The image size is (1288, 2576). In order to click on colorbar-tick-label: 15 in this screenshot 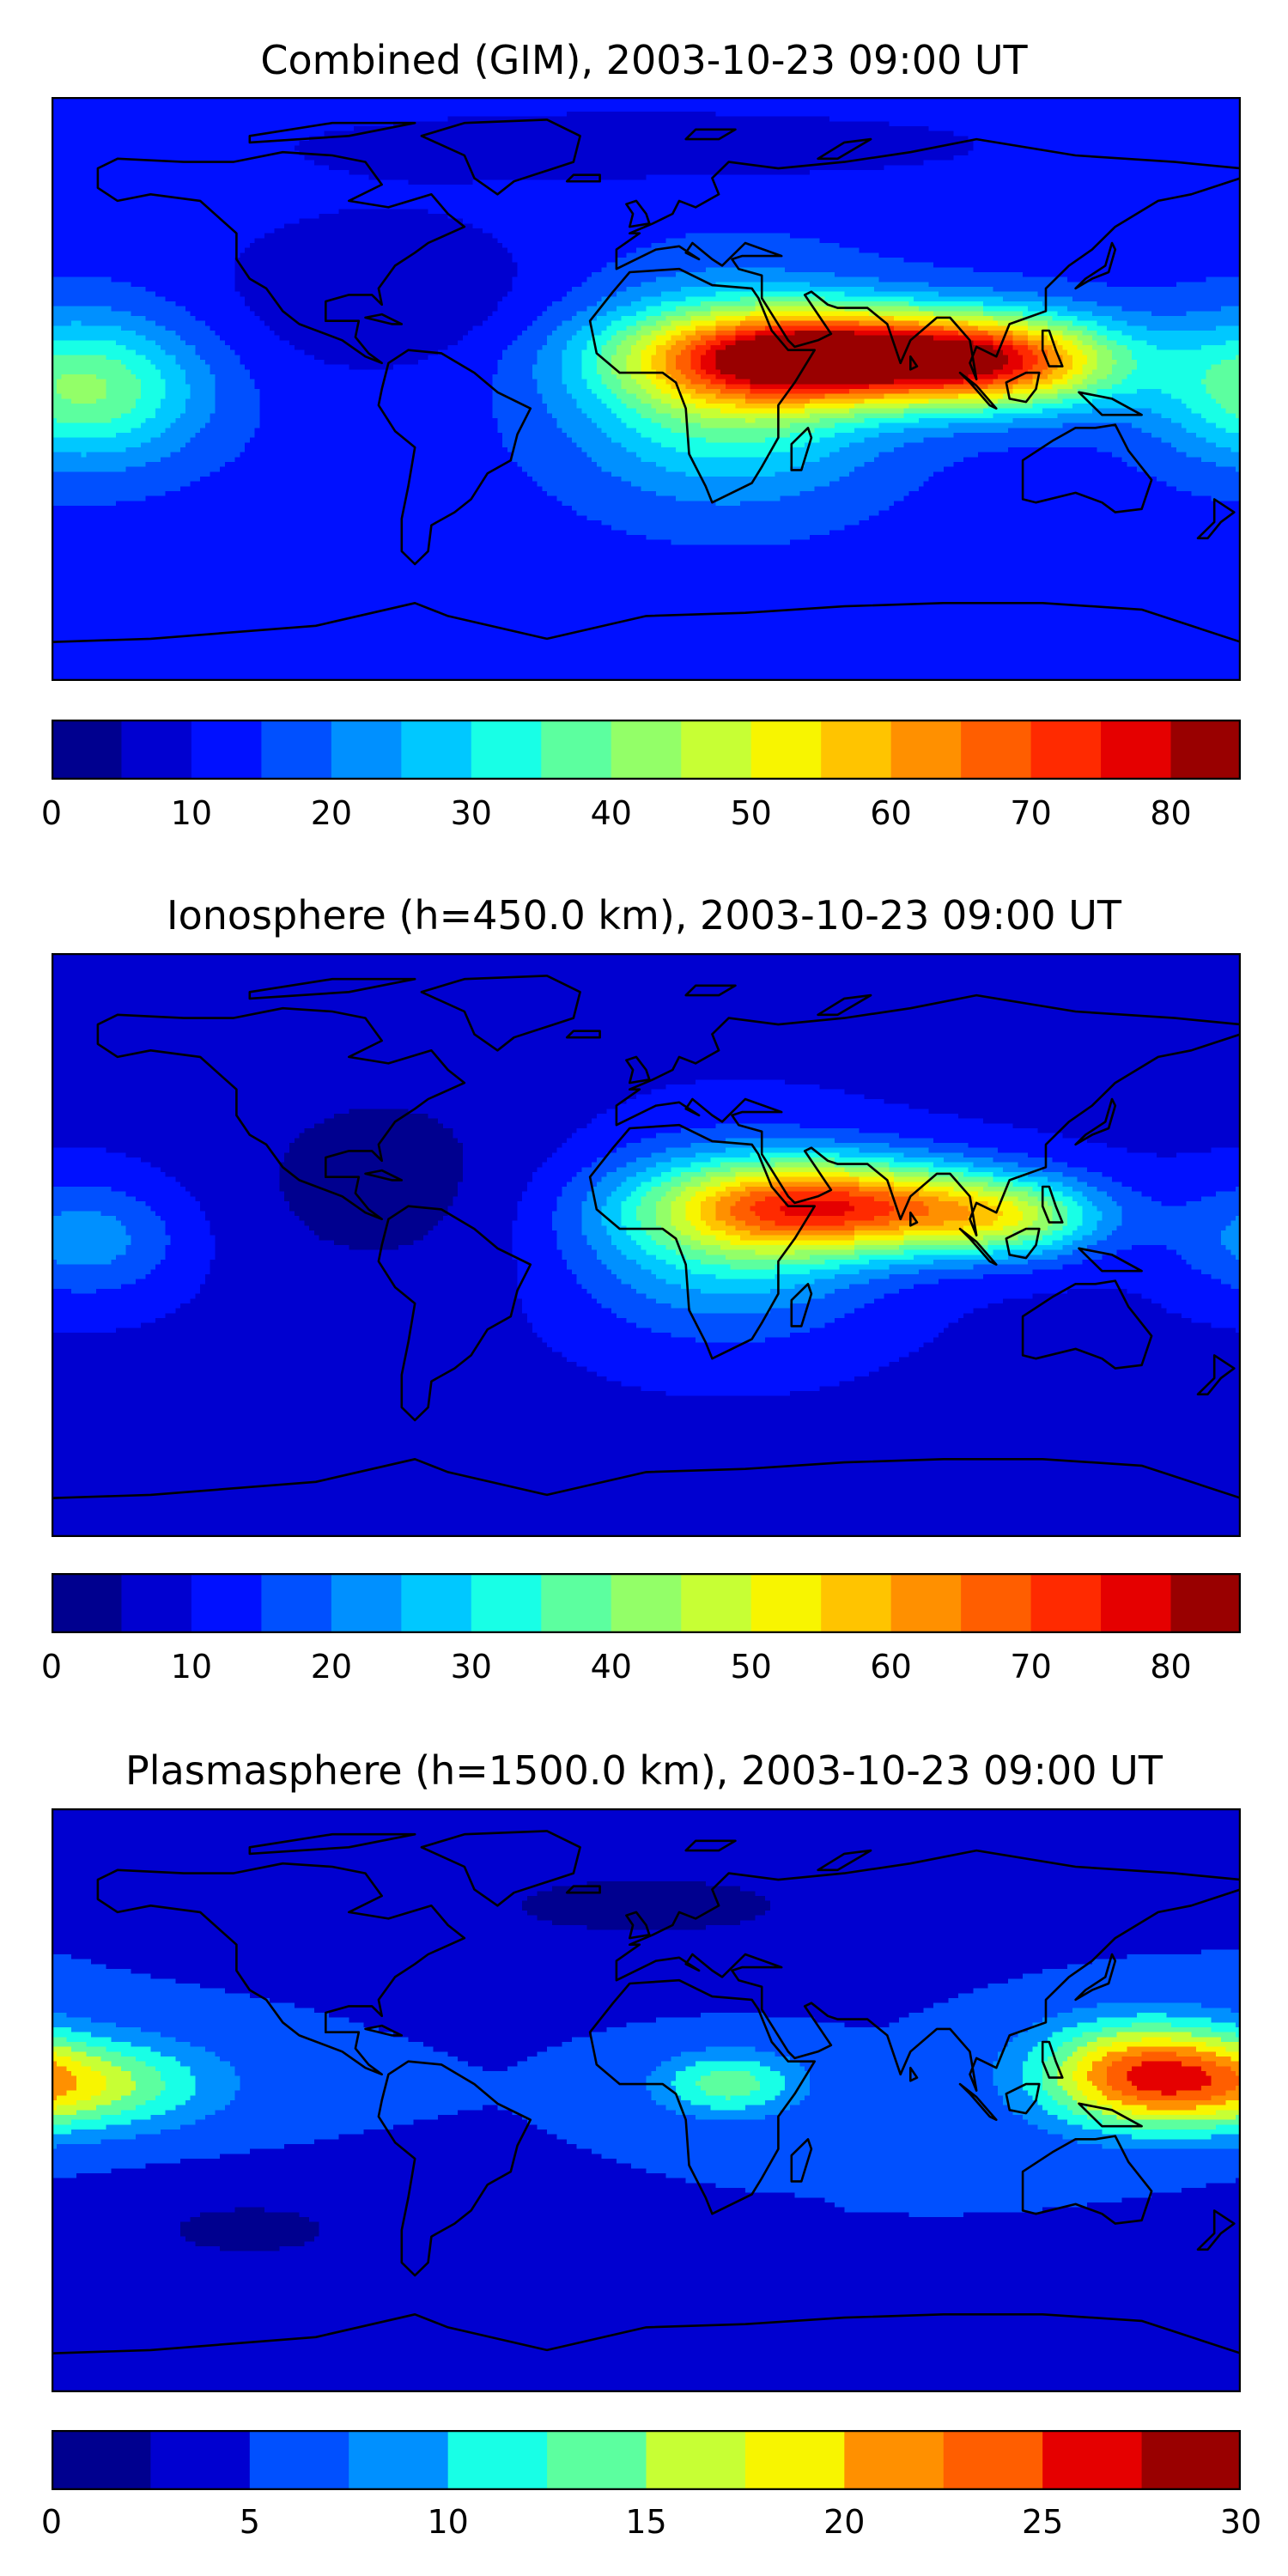, I will do `click(645, 2522)`.